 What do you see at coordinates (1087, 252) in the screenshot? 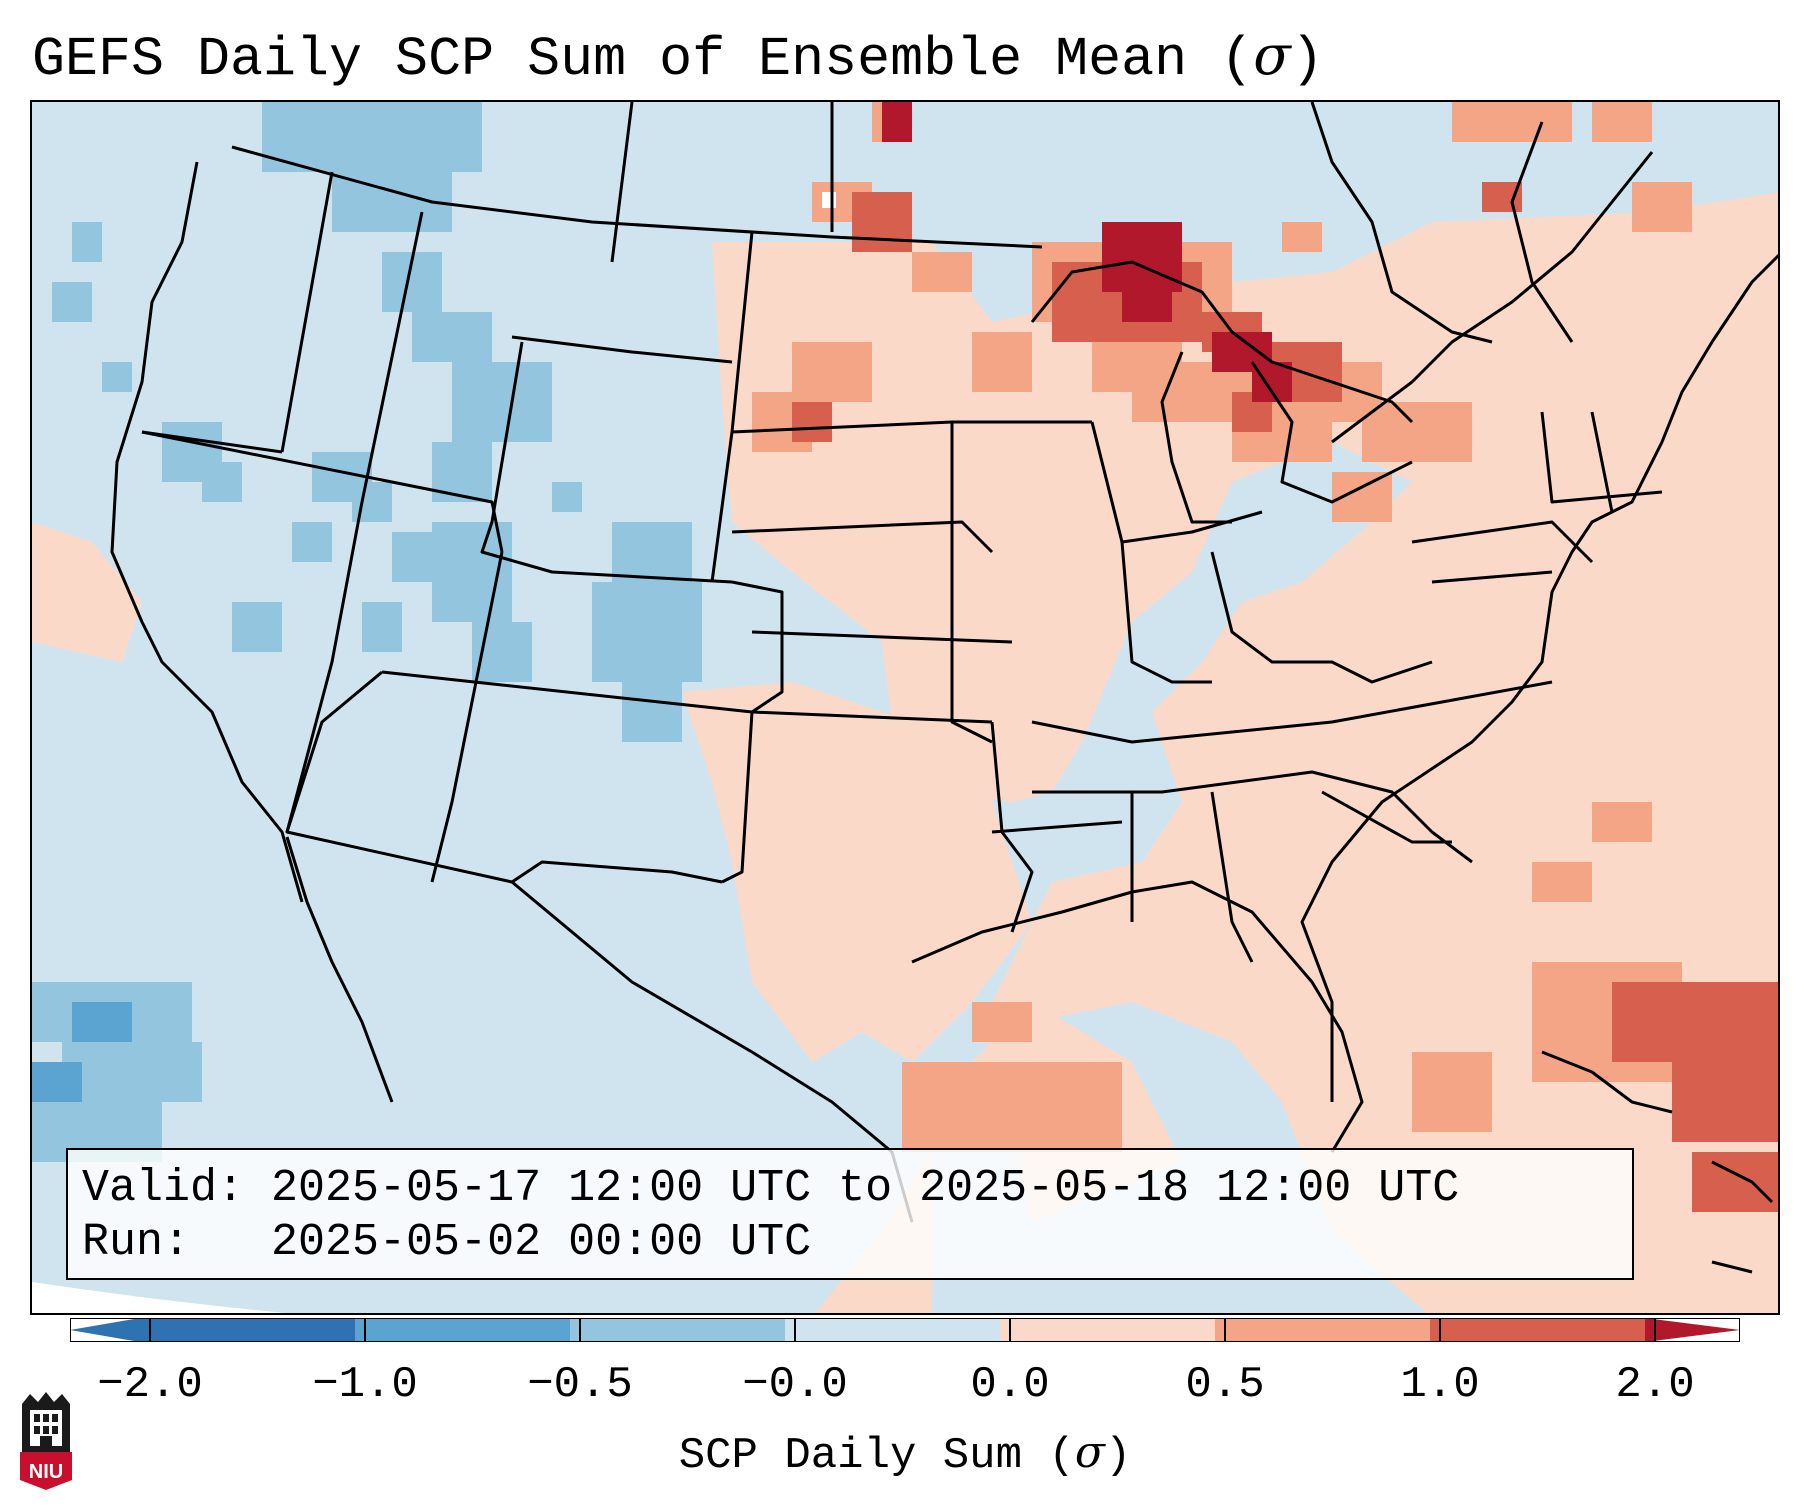
I see `dark-red-patches` at bounding box center [1087, 252].